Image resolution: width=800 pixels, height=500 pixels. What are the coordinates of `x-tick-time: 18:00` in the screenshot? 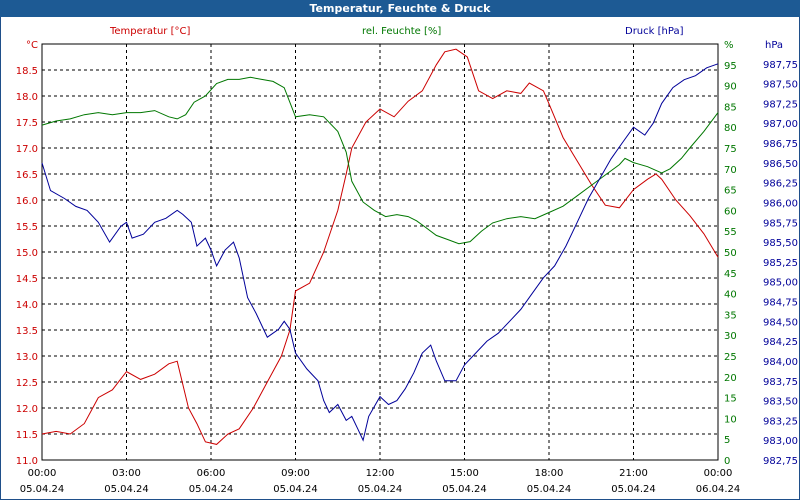 It's located at (549, 473).